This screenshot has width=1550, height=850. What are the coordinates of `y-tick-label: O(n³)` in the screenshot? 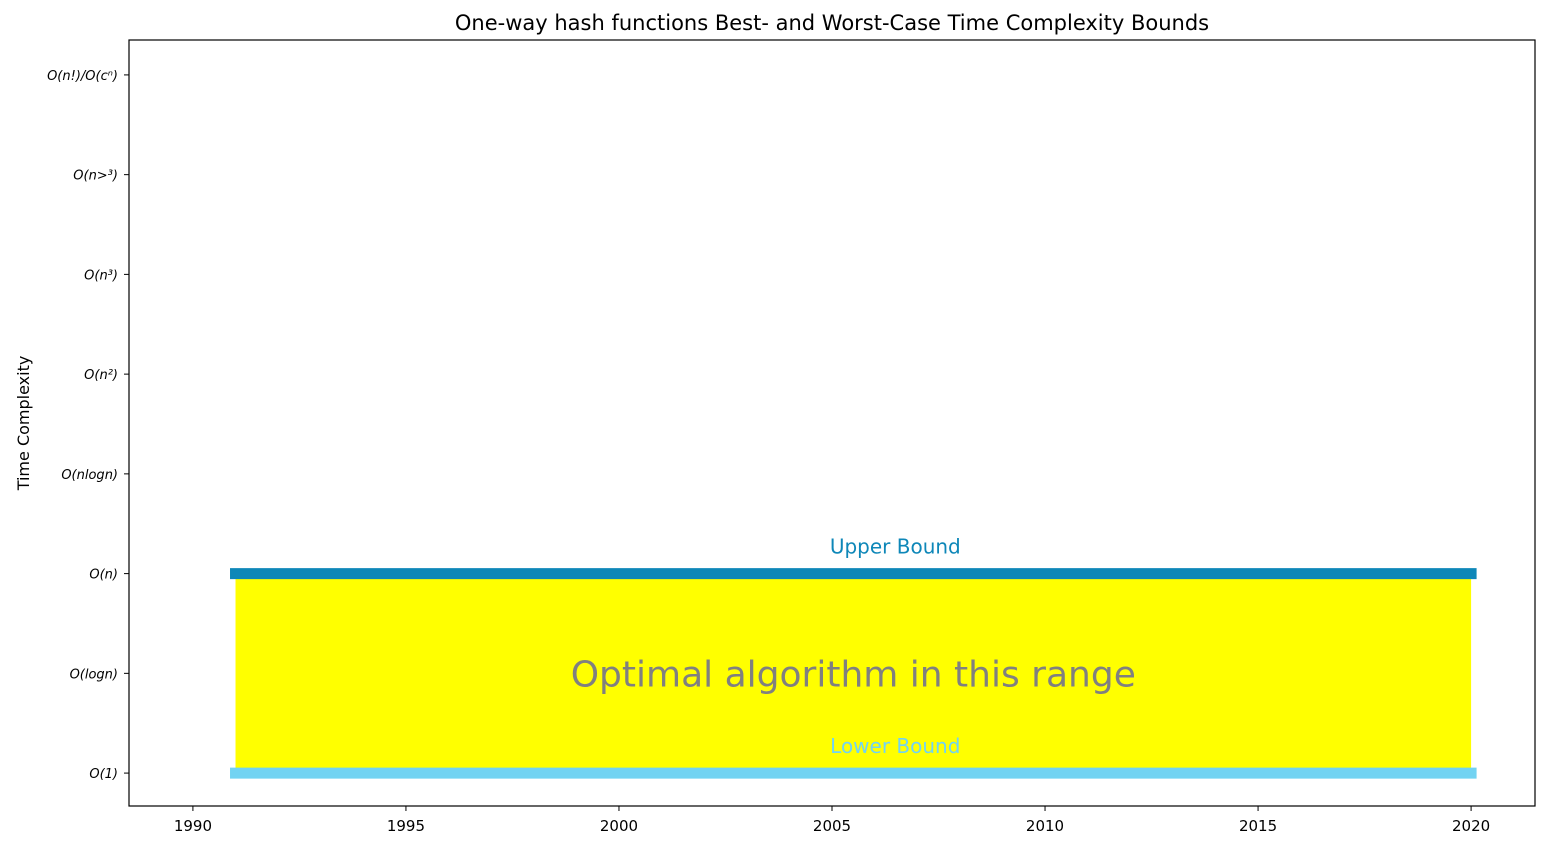 It's located at (101, 275).